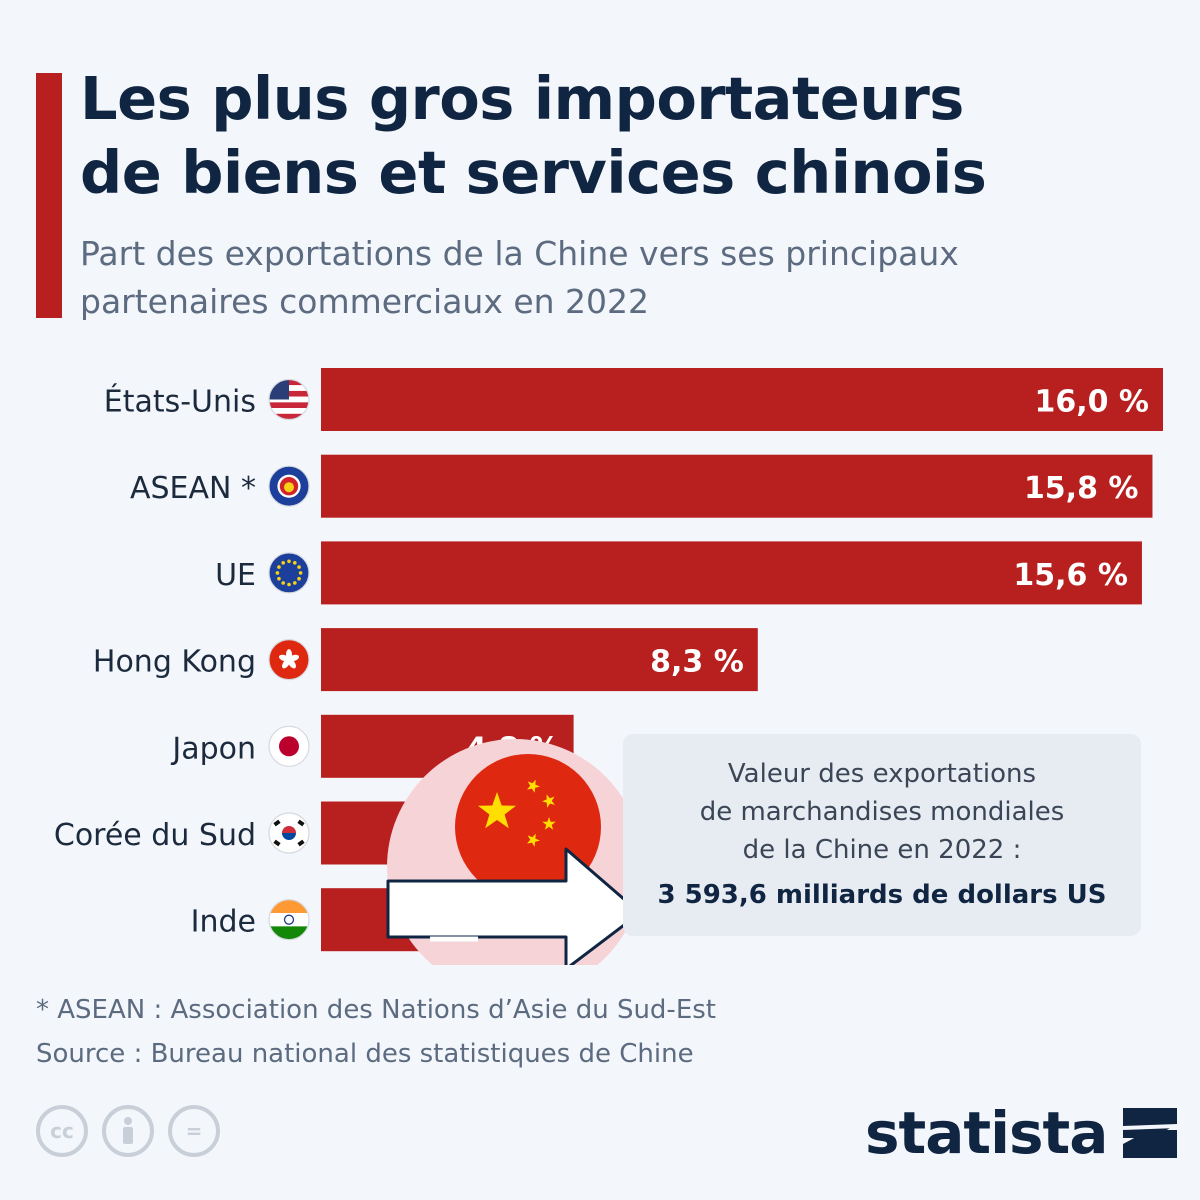 The image size is (1200, 1200). What do you see at coordinates (514, 906) in the screenshot?
I see `export-arrow-icon` at bounding box center [514, 906].